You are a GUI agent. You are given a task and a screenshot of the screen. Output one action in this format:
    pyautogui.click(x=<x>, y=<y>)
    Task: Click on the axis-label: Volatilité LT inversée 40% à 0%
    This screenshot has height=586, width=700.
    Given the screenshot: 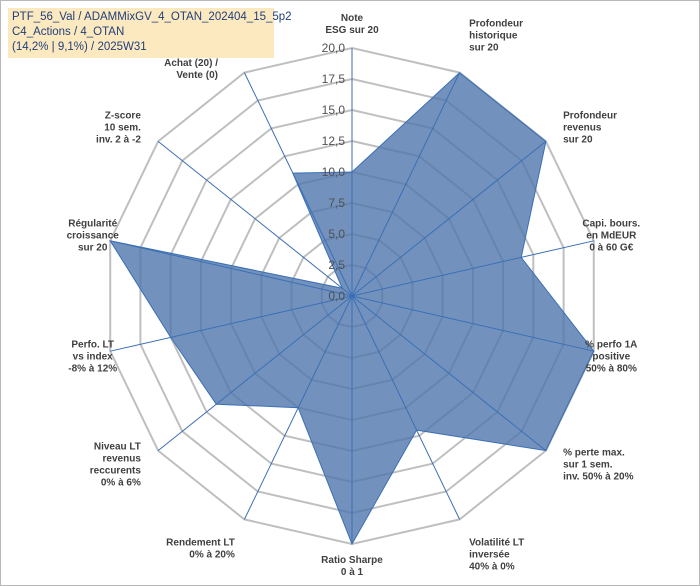 What is the action you would take?
    pyautogui.click(x=496, y=554)
    